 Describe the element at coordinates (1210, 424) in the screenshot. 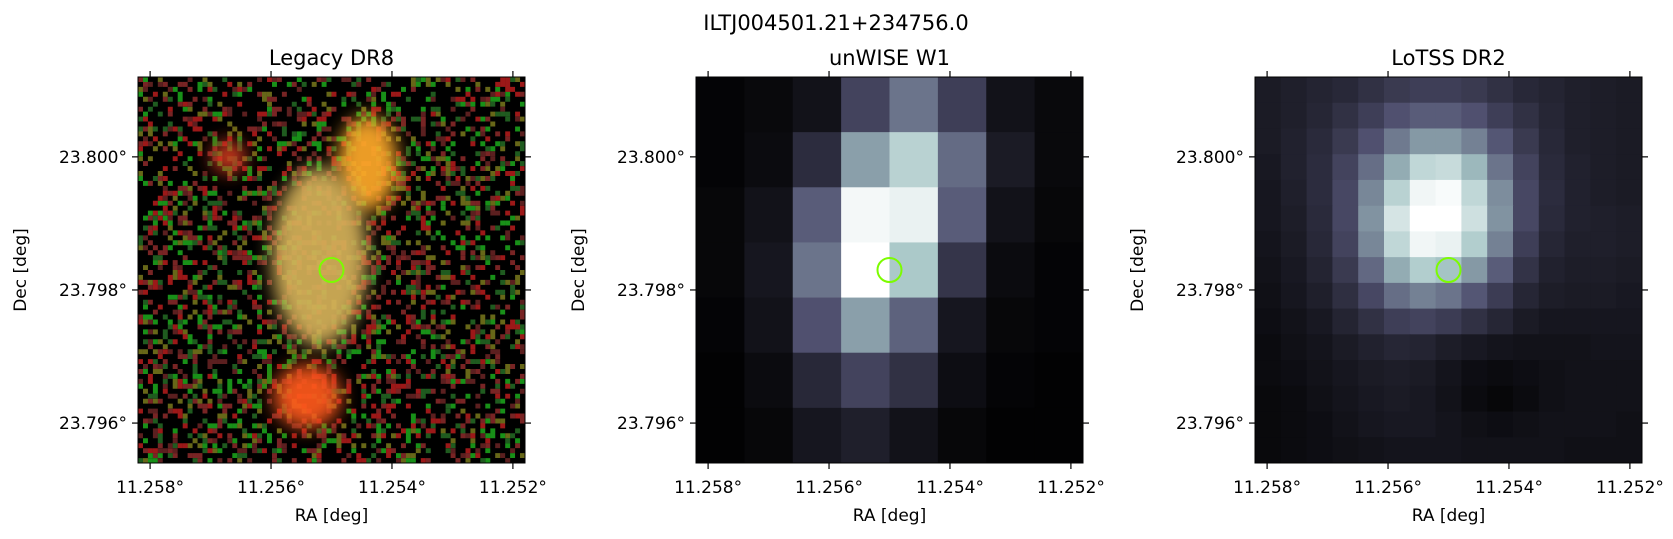

I see `y-tick-label: 23.796°` at that location.